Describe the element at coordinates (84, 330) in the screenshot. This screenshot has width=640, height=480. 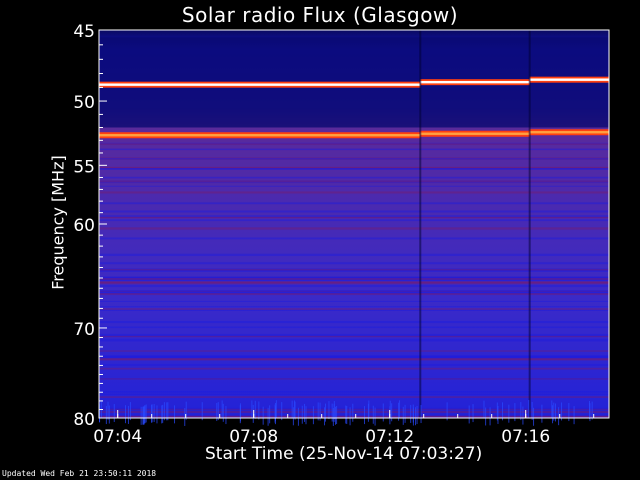
I see `y-tick-label: 70` at that location.